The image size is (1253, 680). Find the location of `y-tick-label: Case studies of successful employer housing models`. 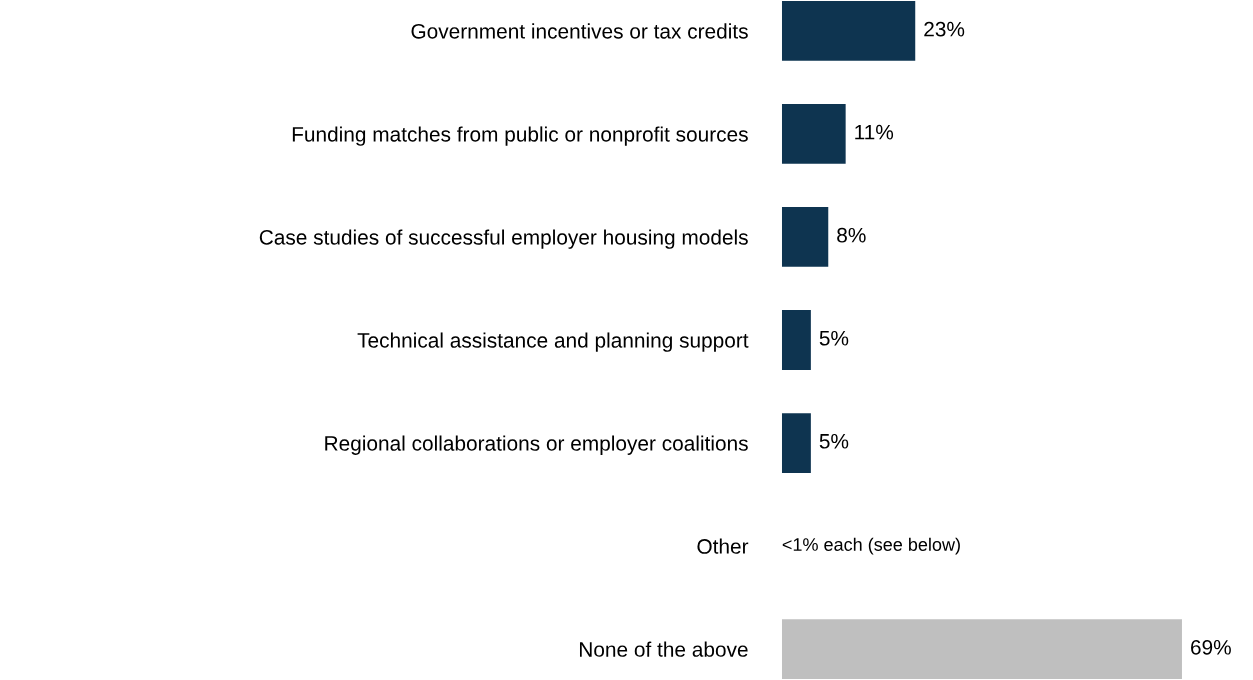

y-tick-label: Case studies of successful employer housing models is located at coordinates (503, 239).